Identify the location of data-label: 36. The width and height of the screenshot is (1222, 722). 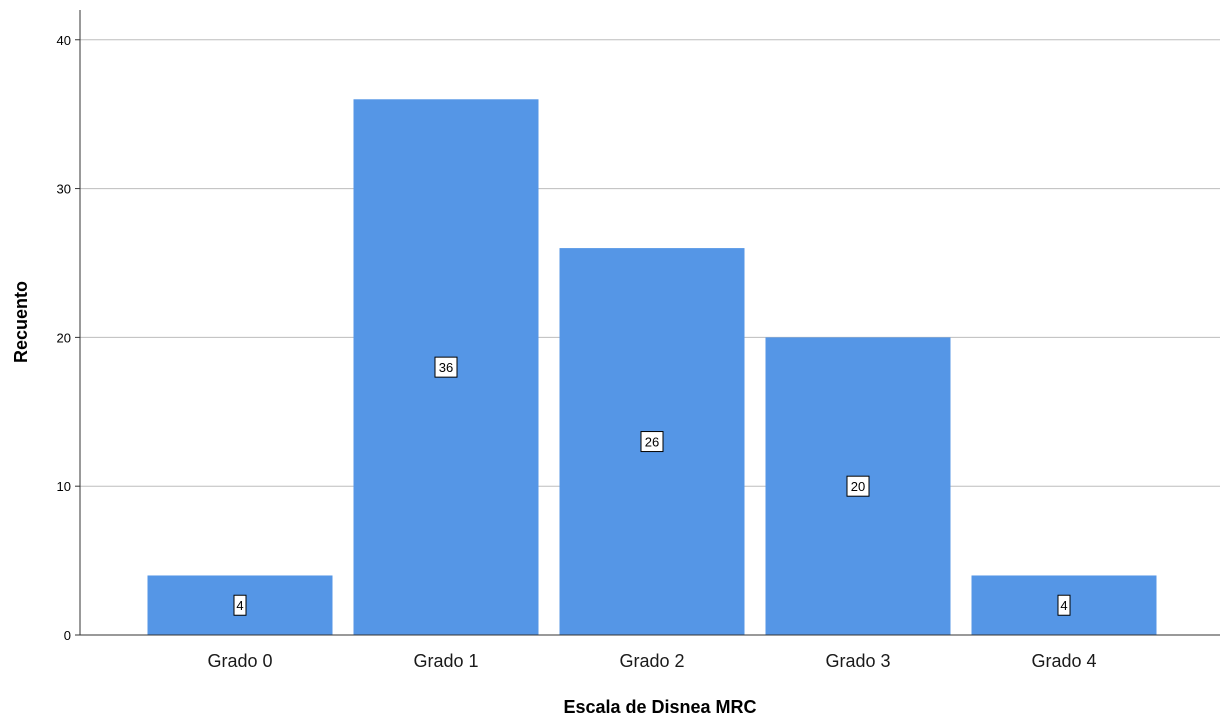
(446, 367).